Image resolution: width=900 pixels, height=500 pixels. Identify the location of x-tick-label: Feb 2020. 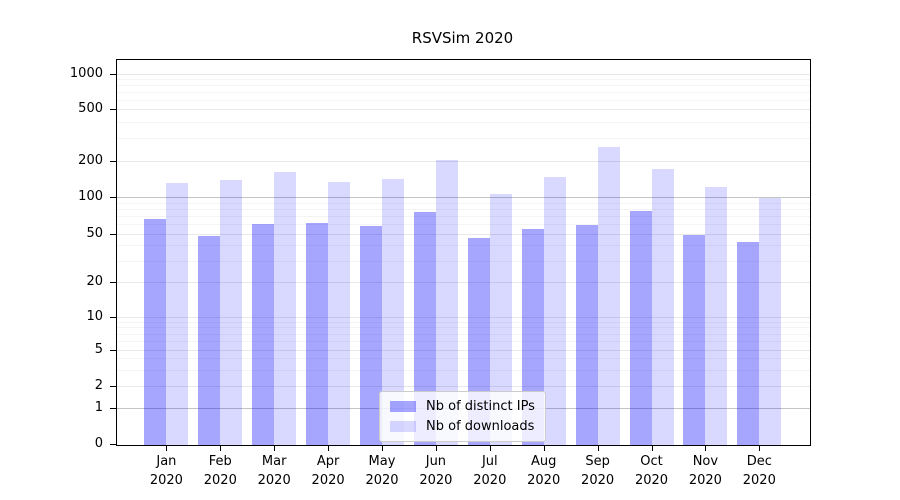
(220, 471).